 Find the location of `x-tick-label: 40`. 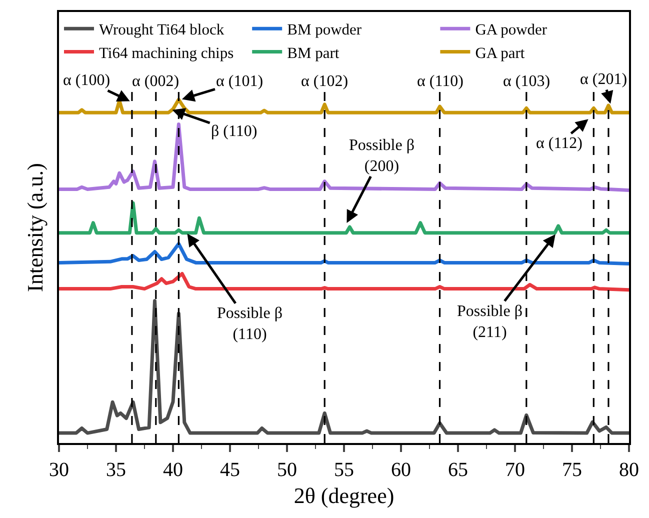

x-tick-label: 40 is located at coordinates (173, 469).